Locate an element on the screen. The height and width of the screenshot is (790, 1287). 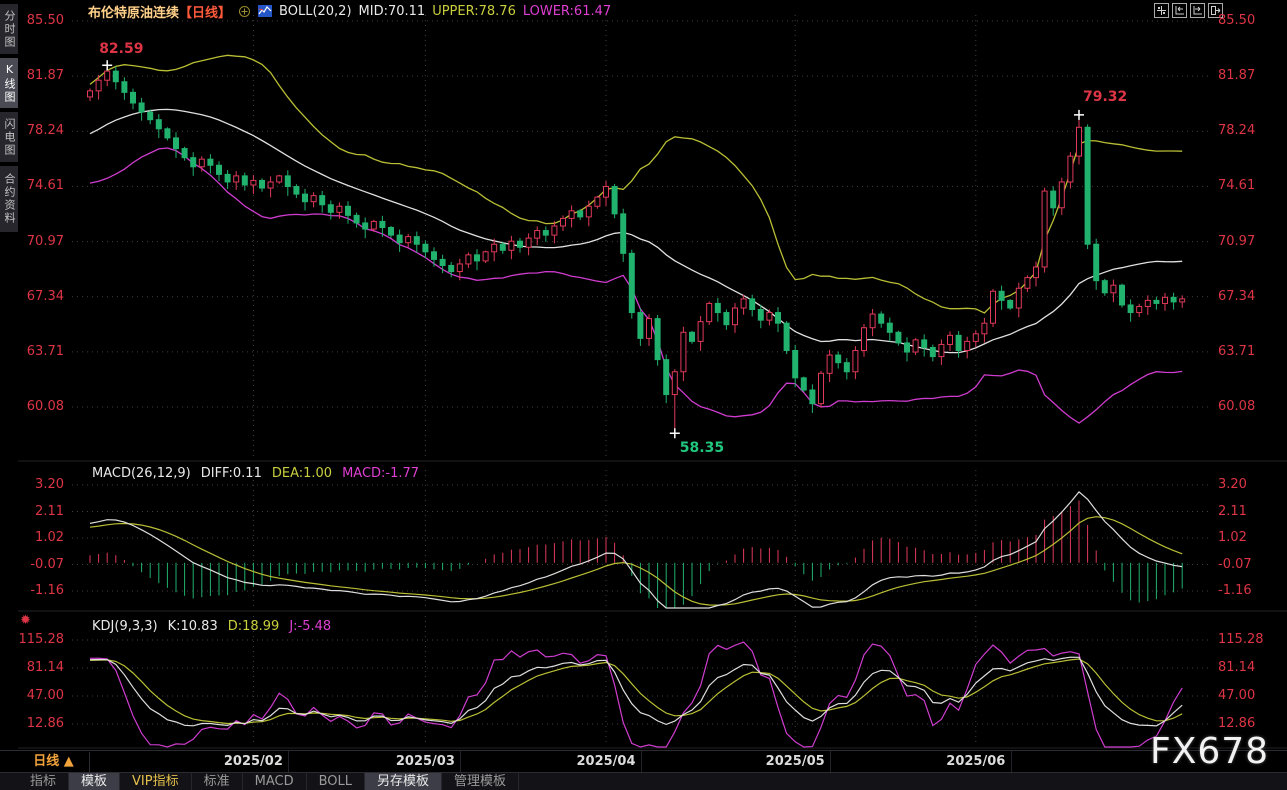
indicator-flag-icon: ✹ is located at coordinates (25, 620).